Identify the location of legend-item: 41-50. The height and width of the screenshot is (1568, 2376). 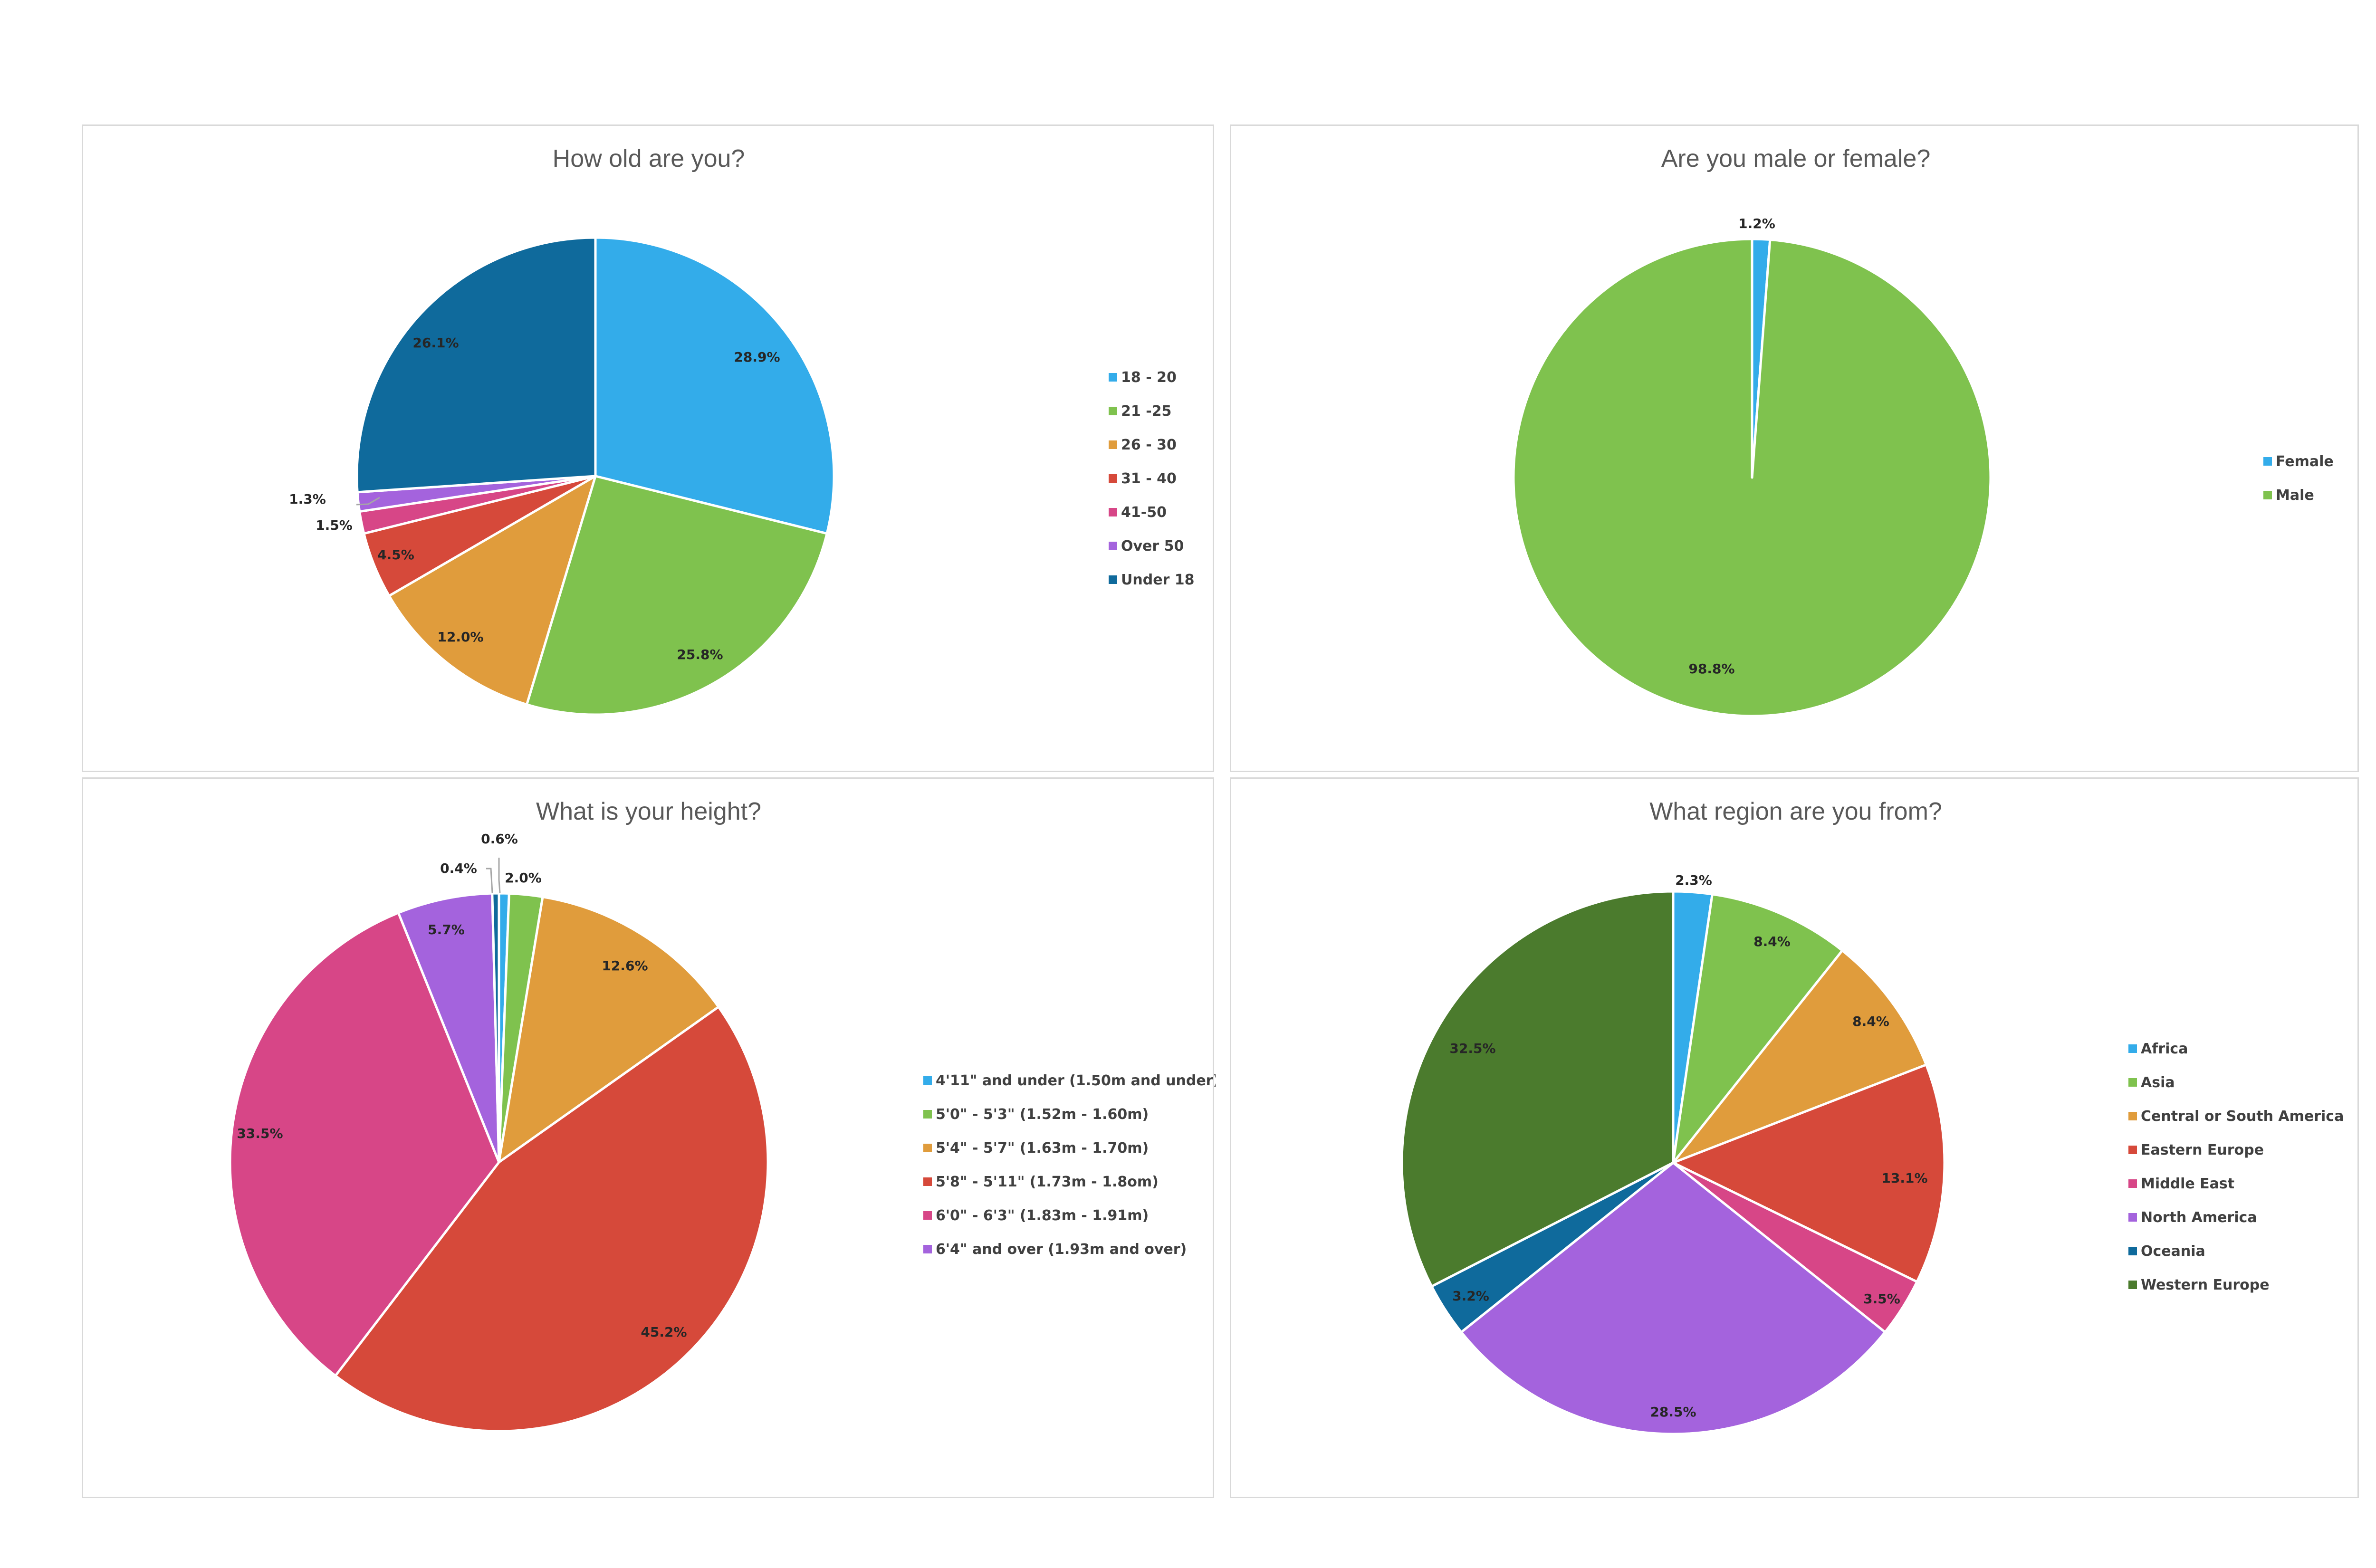
(1138, 512).